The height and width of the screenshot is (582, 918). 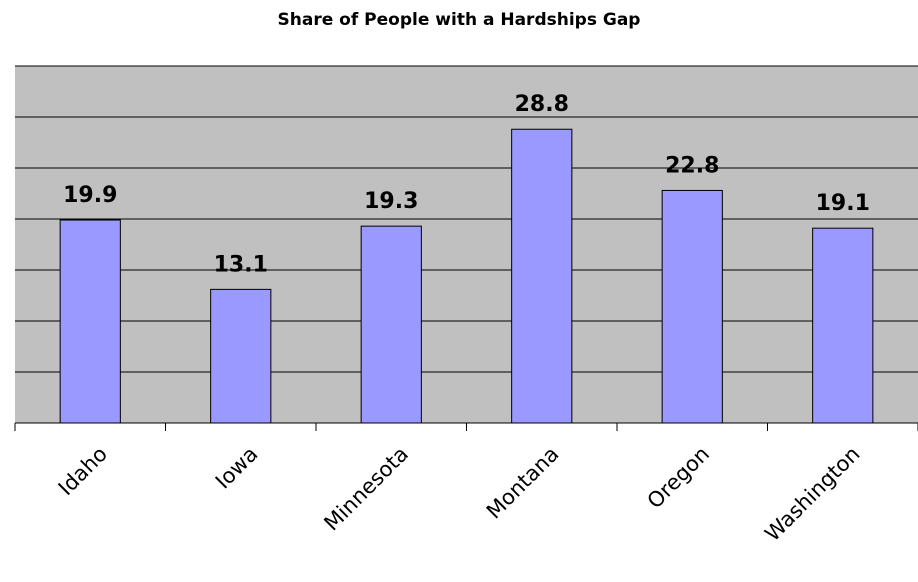 I want to click on x-tick-label: Montana, so click(x=523, y=483).